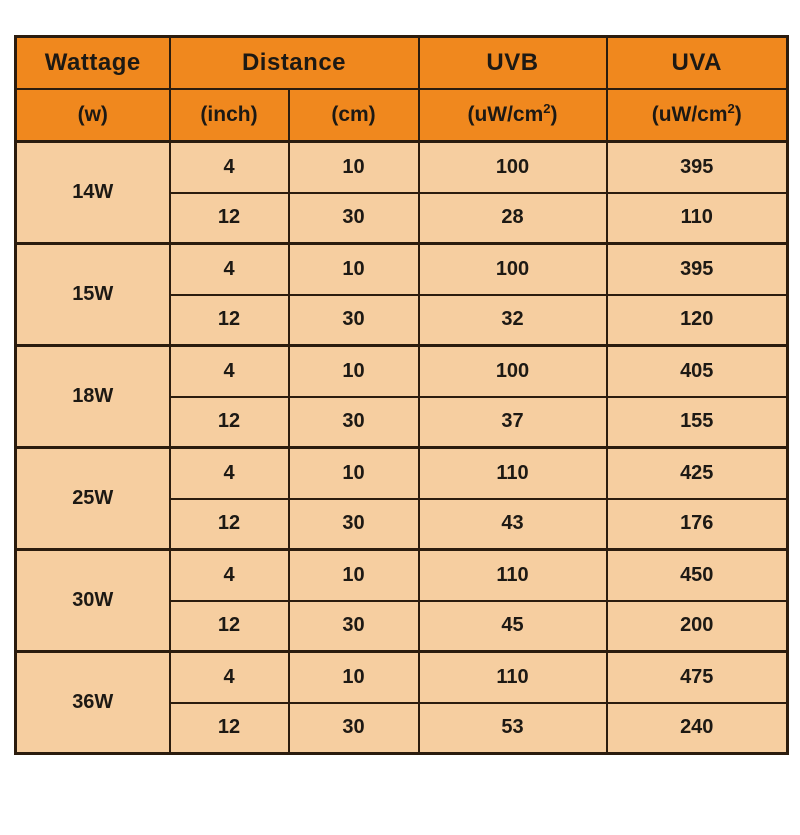 The image size is (800, 835). Describe the element at coordinates (92, 62) in the screenshot. I see `col-header-wattage: Wattage` at that location.